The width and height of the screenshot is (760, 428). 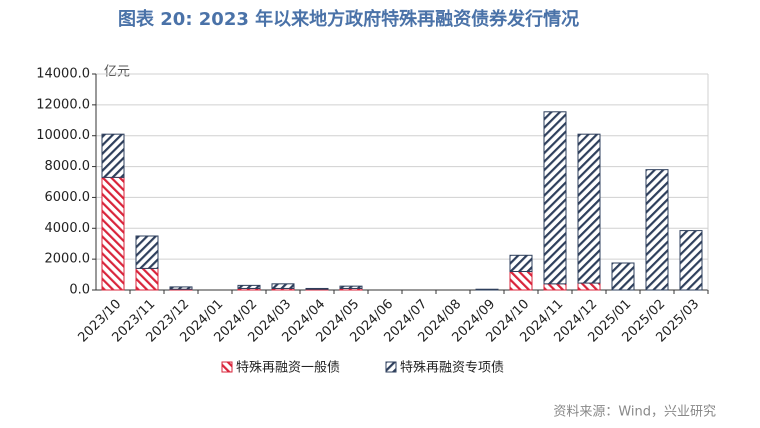 What do you see at coordinates (68, 197) in the screenshot?
I see `y-tick-label: 6000.0` at bounding box center [68, 197].